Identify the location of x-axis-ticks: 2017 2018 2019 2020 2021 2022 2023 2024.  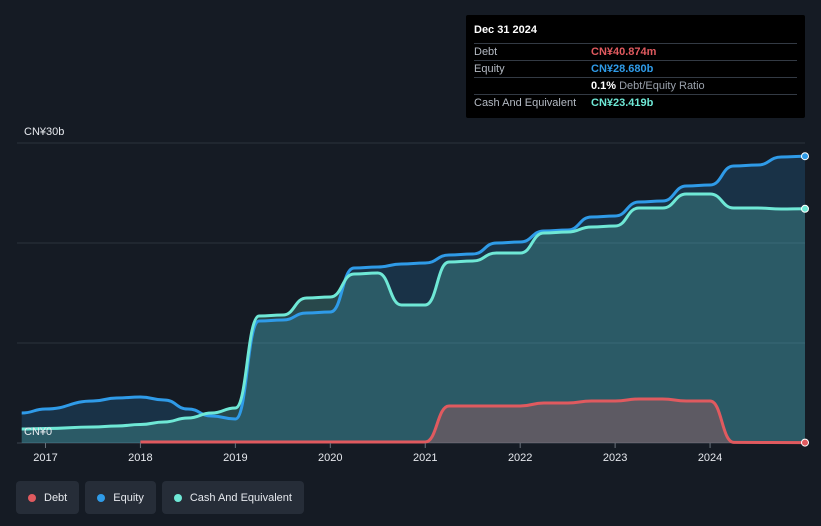
(377, 453).